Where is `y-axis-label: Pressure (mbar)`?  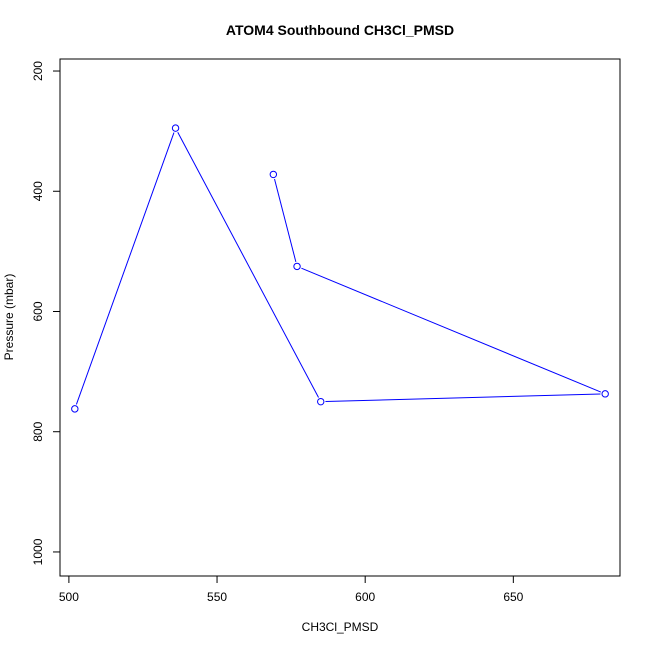 y-axis-label: Pressure (mbar) is located at coordinates (9, 317).